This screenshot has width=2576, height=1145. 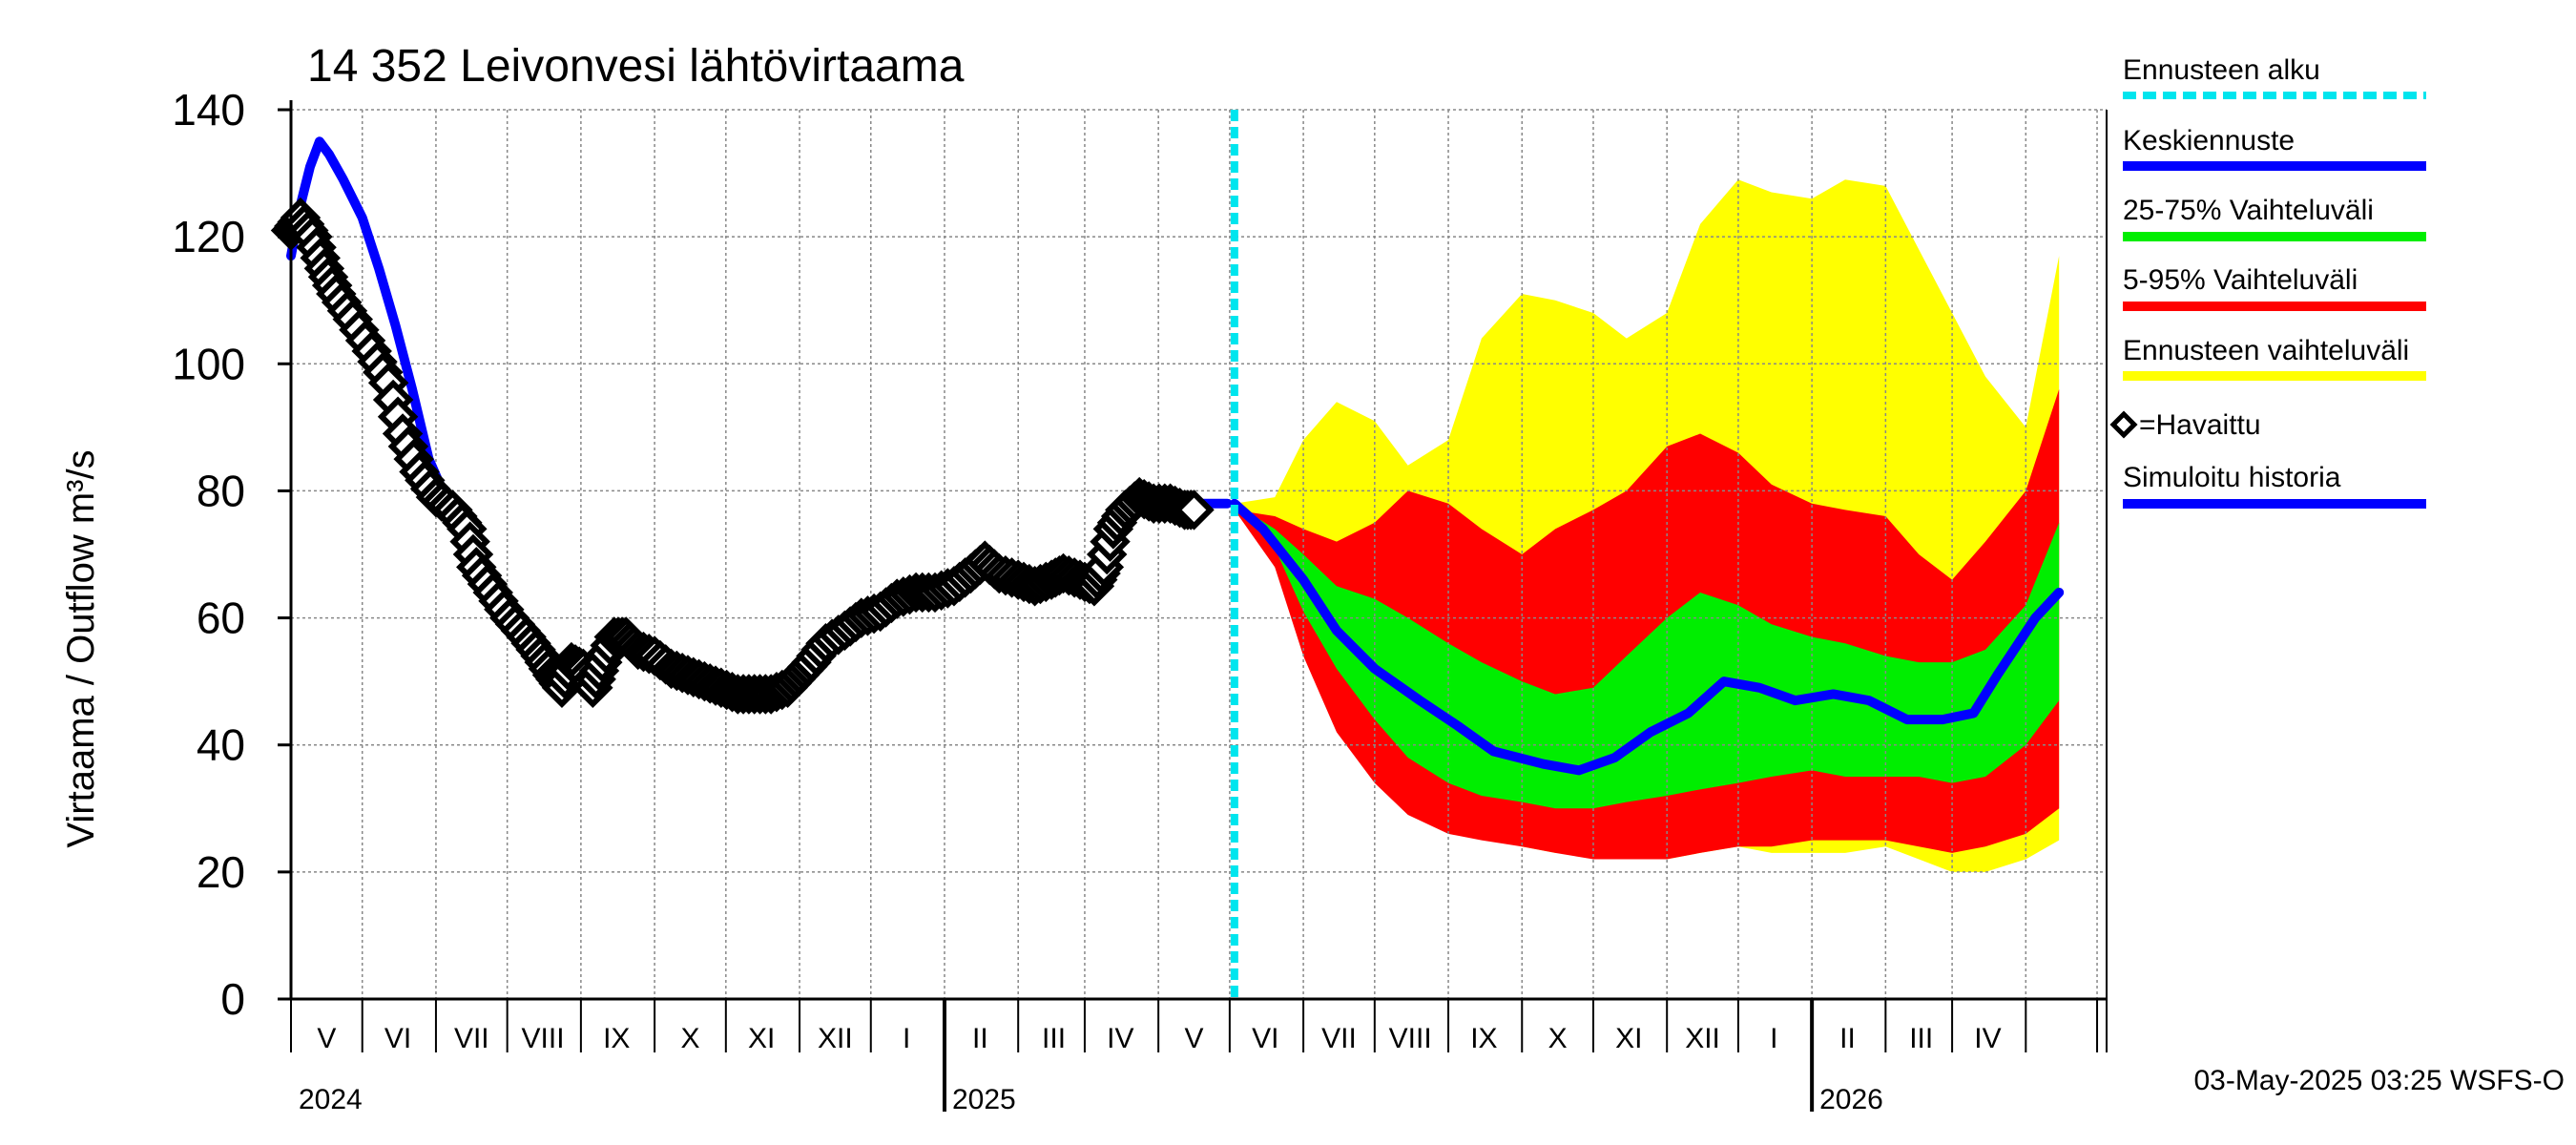 What do you see at coordinates (2232, 477) in the screenshot?
I see `legend-label-simuloitu-historia: Simuloitu historia` at bounding box center [2232, 477].